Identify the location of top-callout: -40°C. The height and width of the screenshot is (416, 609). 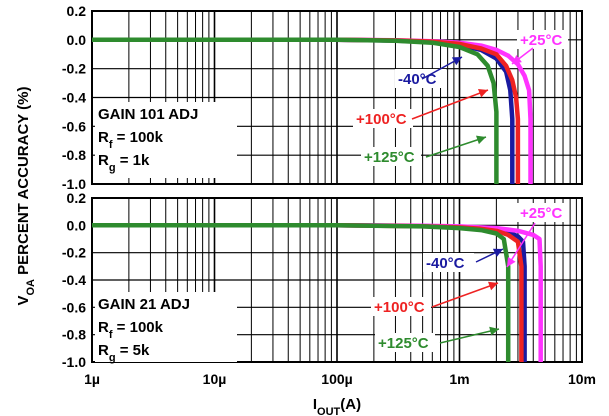
(429, 72).